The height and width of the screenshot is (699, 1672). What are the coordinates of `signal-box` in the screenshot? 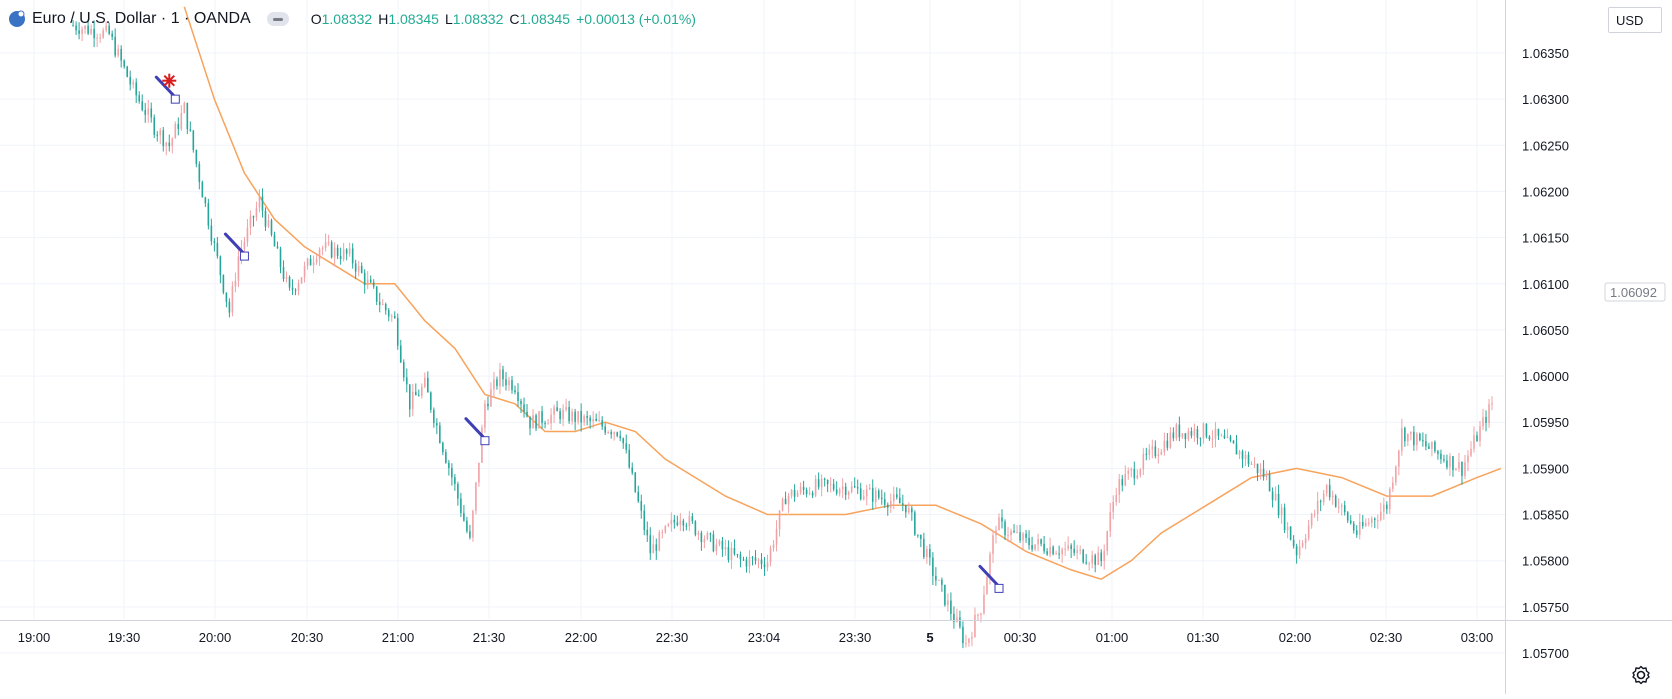 It's located at (999, 588).